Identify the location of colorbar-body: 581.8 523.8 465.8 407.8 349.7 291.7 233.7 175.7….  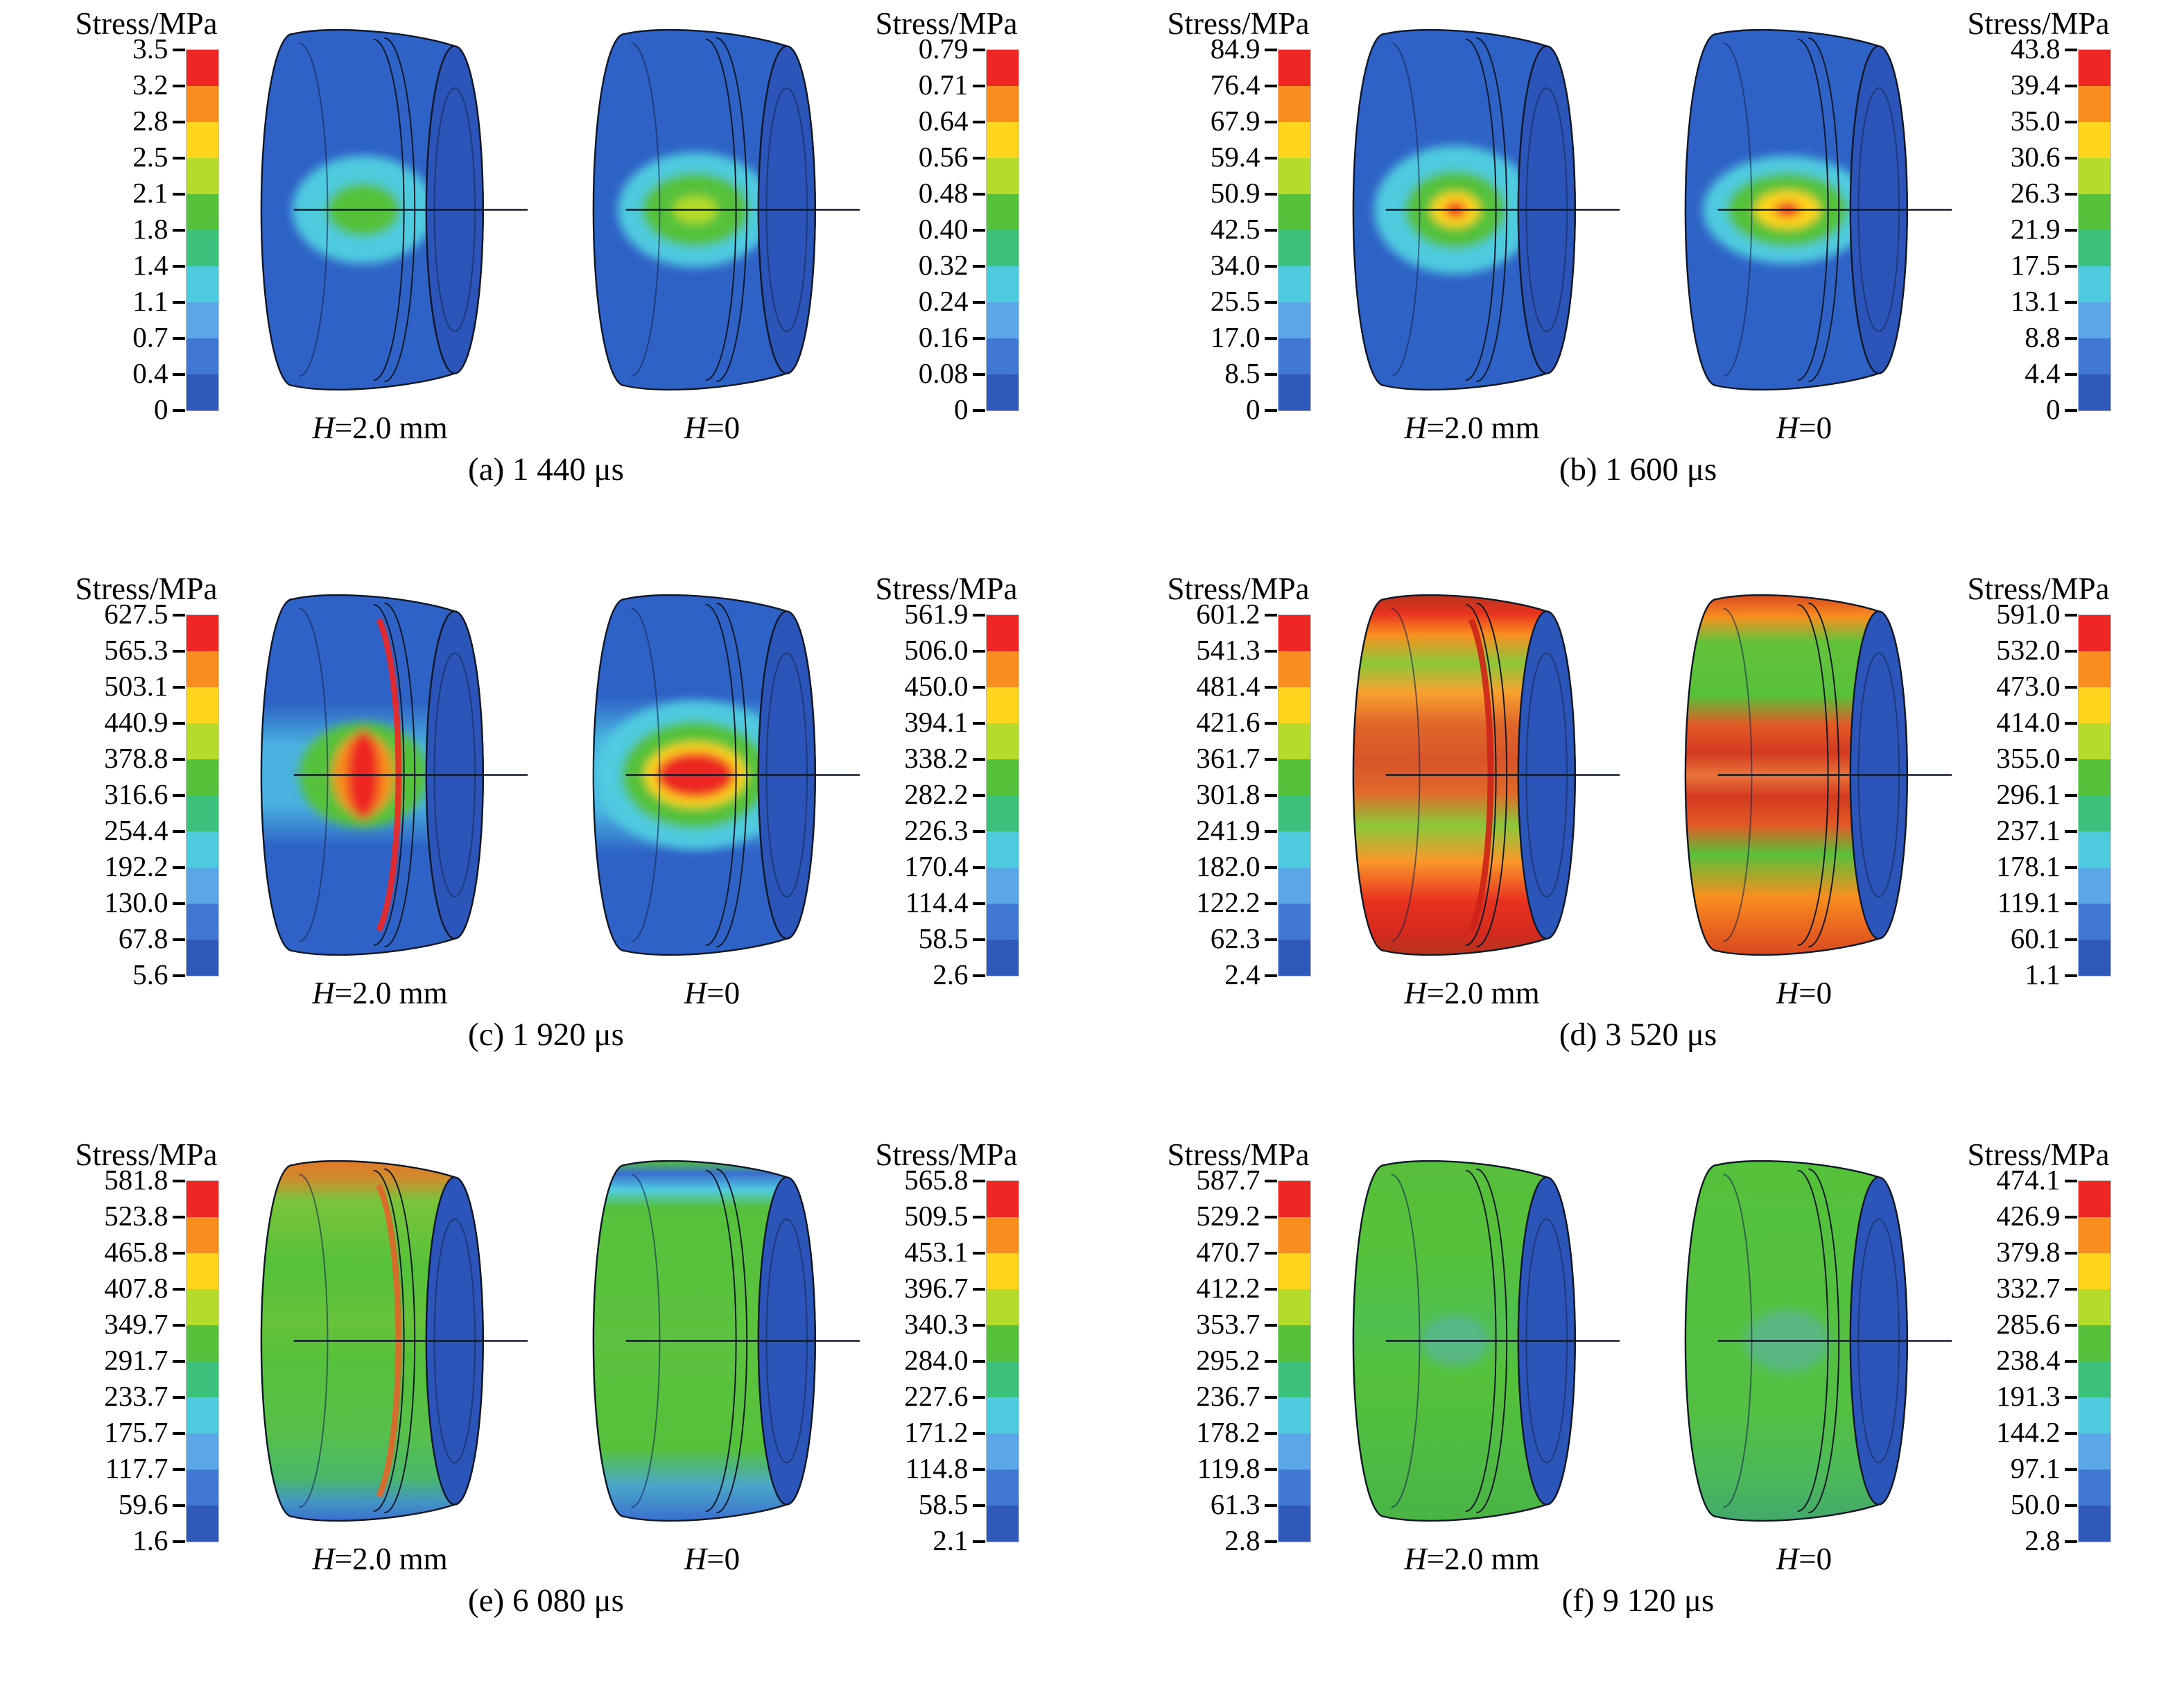
(146, 1359).